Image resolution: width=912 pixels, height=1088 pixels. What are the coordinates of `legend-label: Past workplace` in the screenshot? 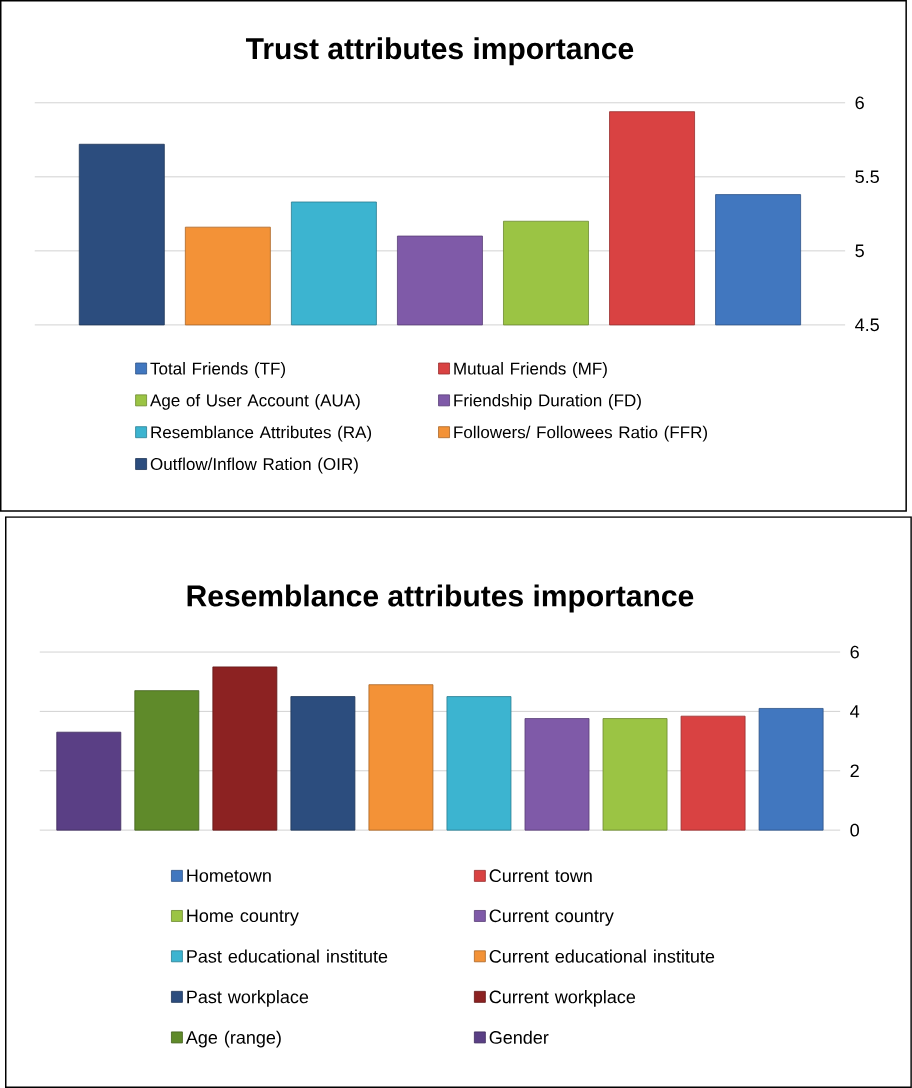 It's located at (248, 998).